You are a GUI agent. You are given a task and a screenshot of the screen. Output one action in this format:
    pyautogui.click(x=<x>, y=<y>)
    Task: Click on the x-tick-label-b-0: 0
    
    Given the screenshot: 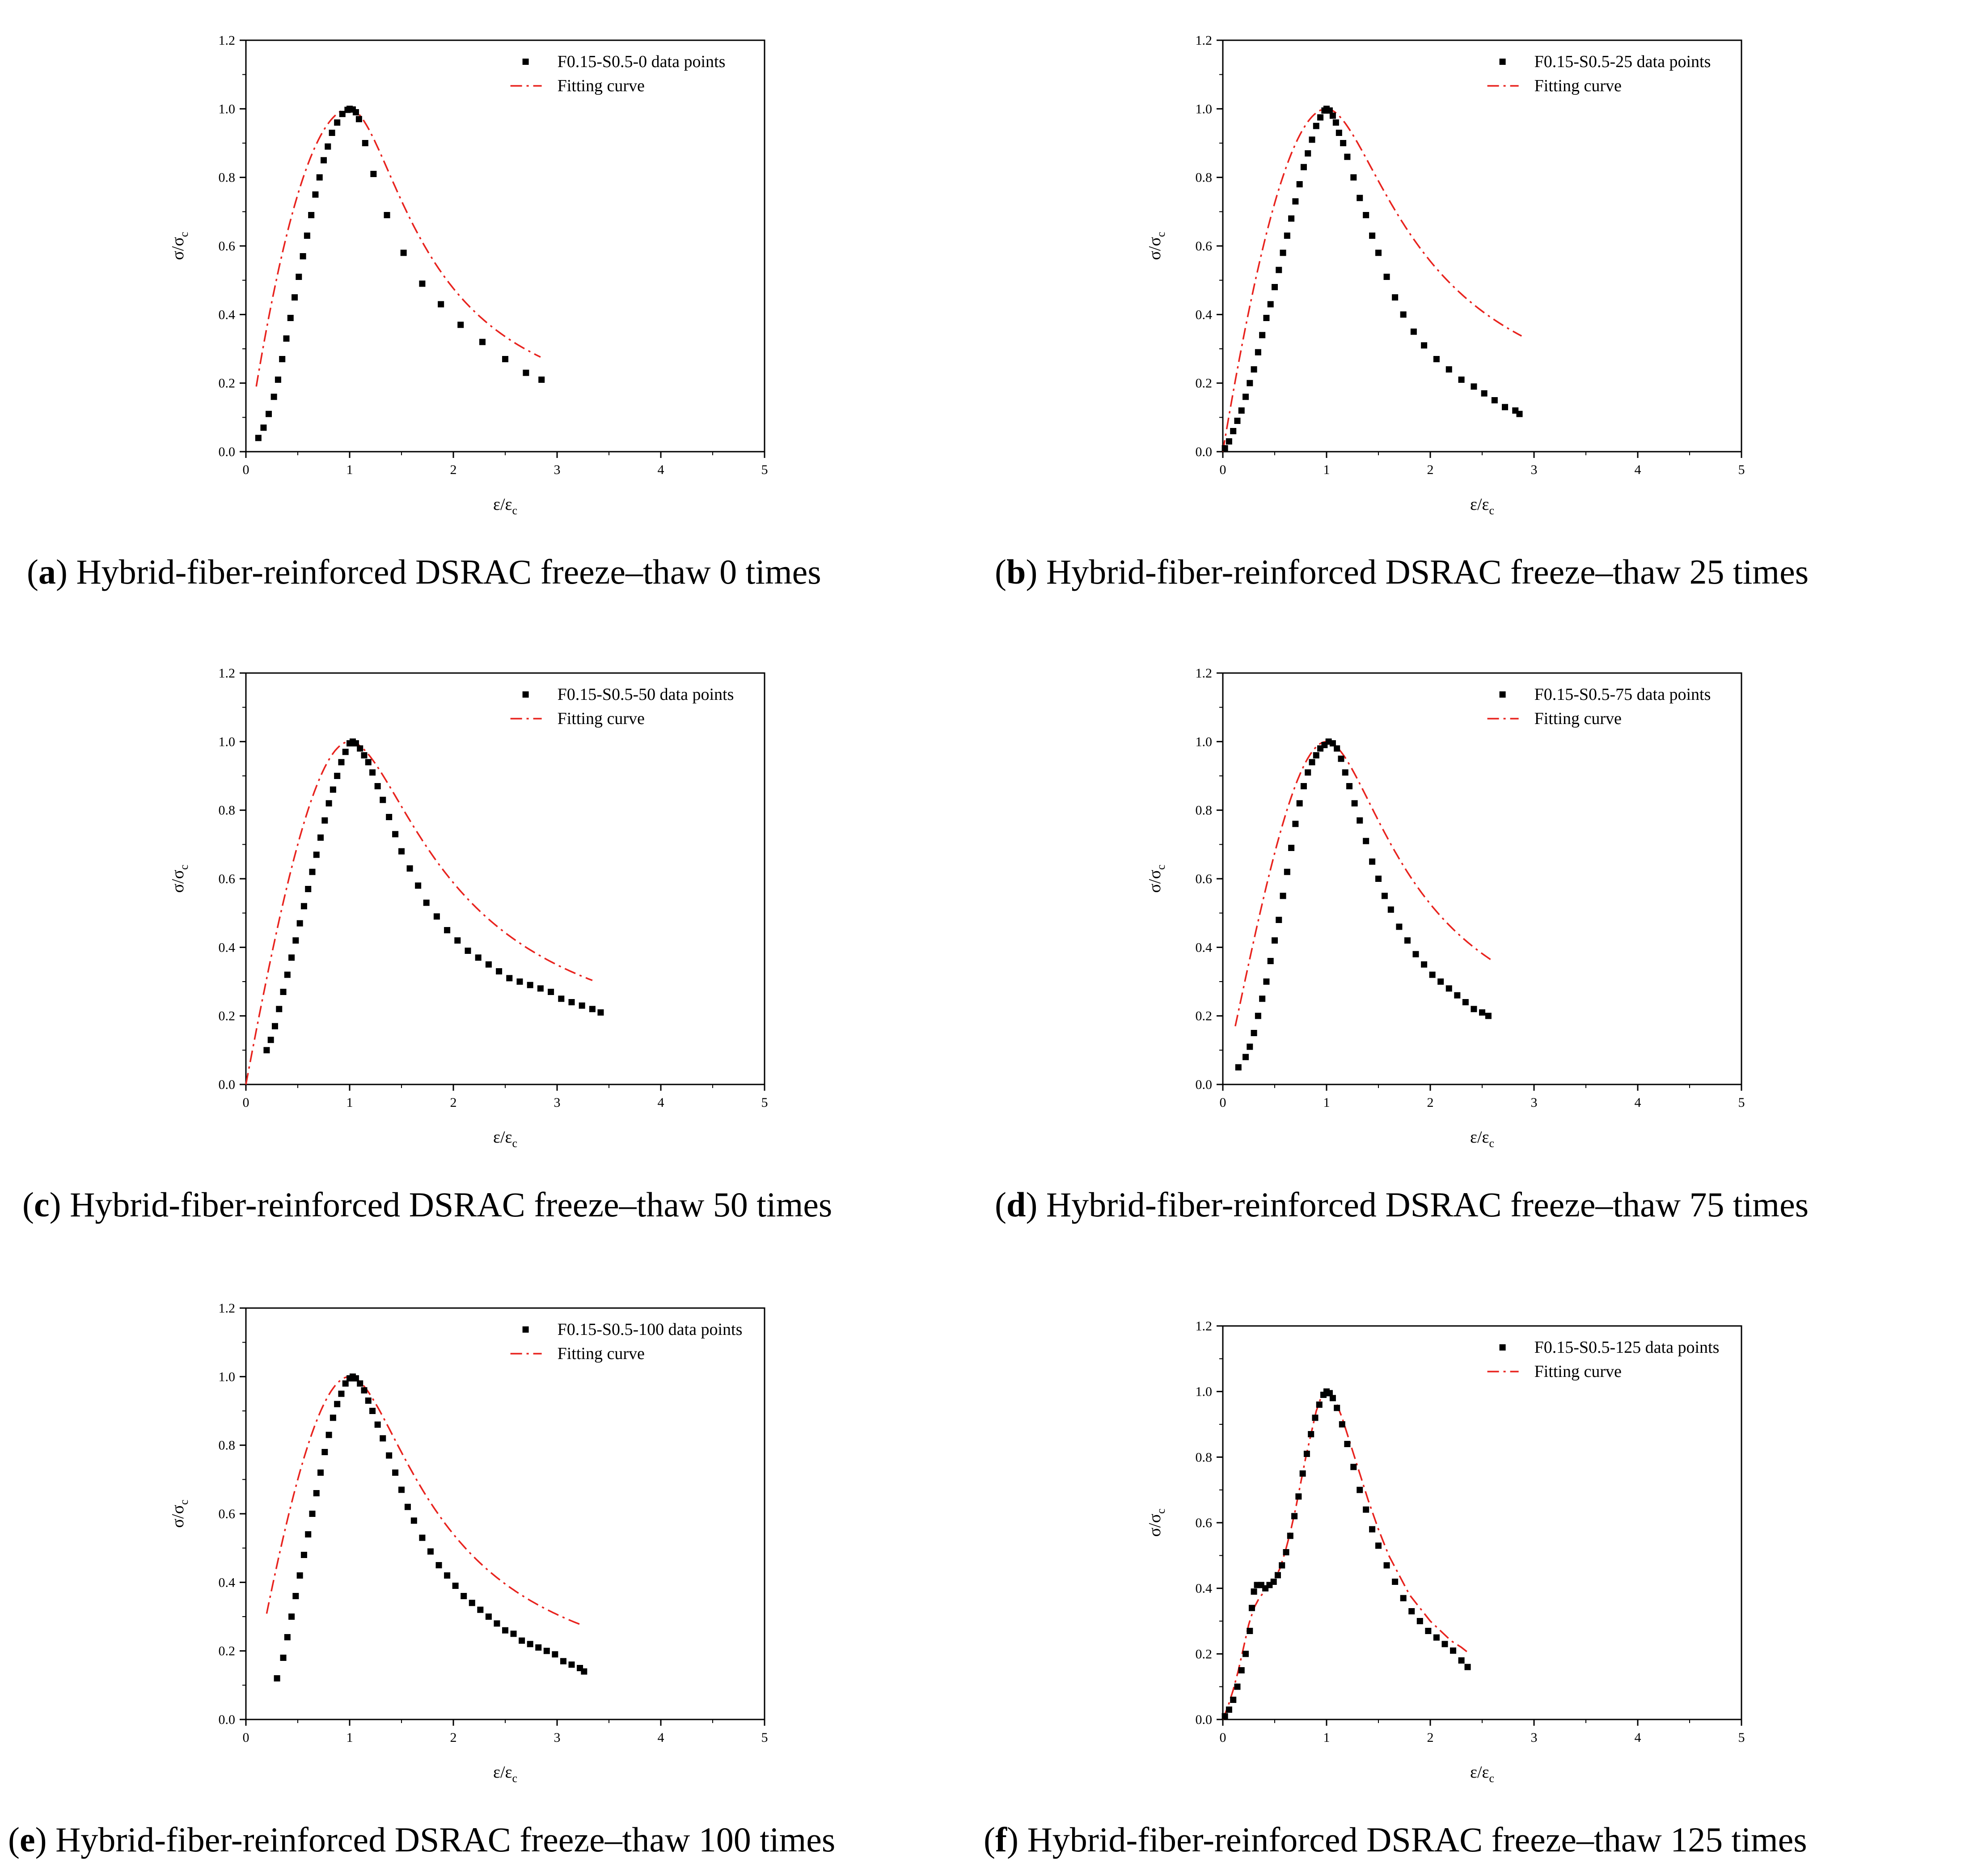 What is the action you would take?
    pyautogui.click(x=1223, y=469)
    